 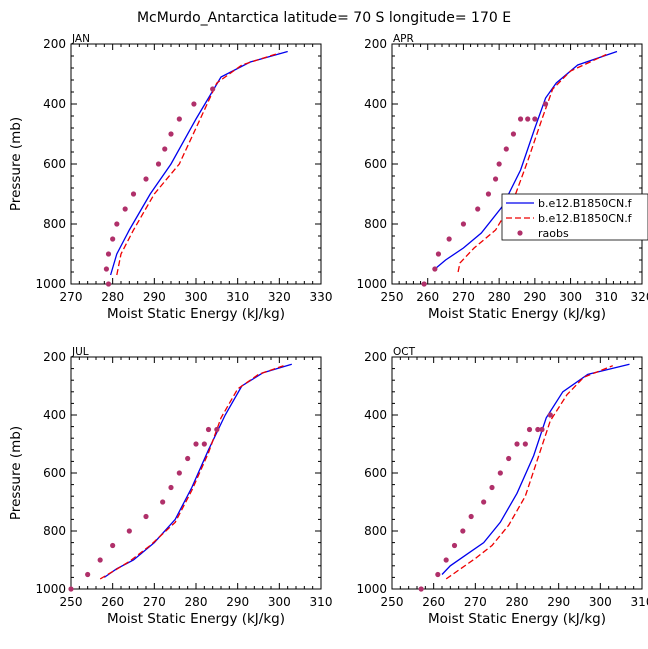 What do you see at coordinates (80, 39) in the screenshot?
I see `panel-label: JAN` at bounding box center [80, 39].